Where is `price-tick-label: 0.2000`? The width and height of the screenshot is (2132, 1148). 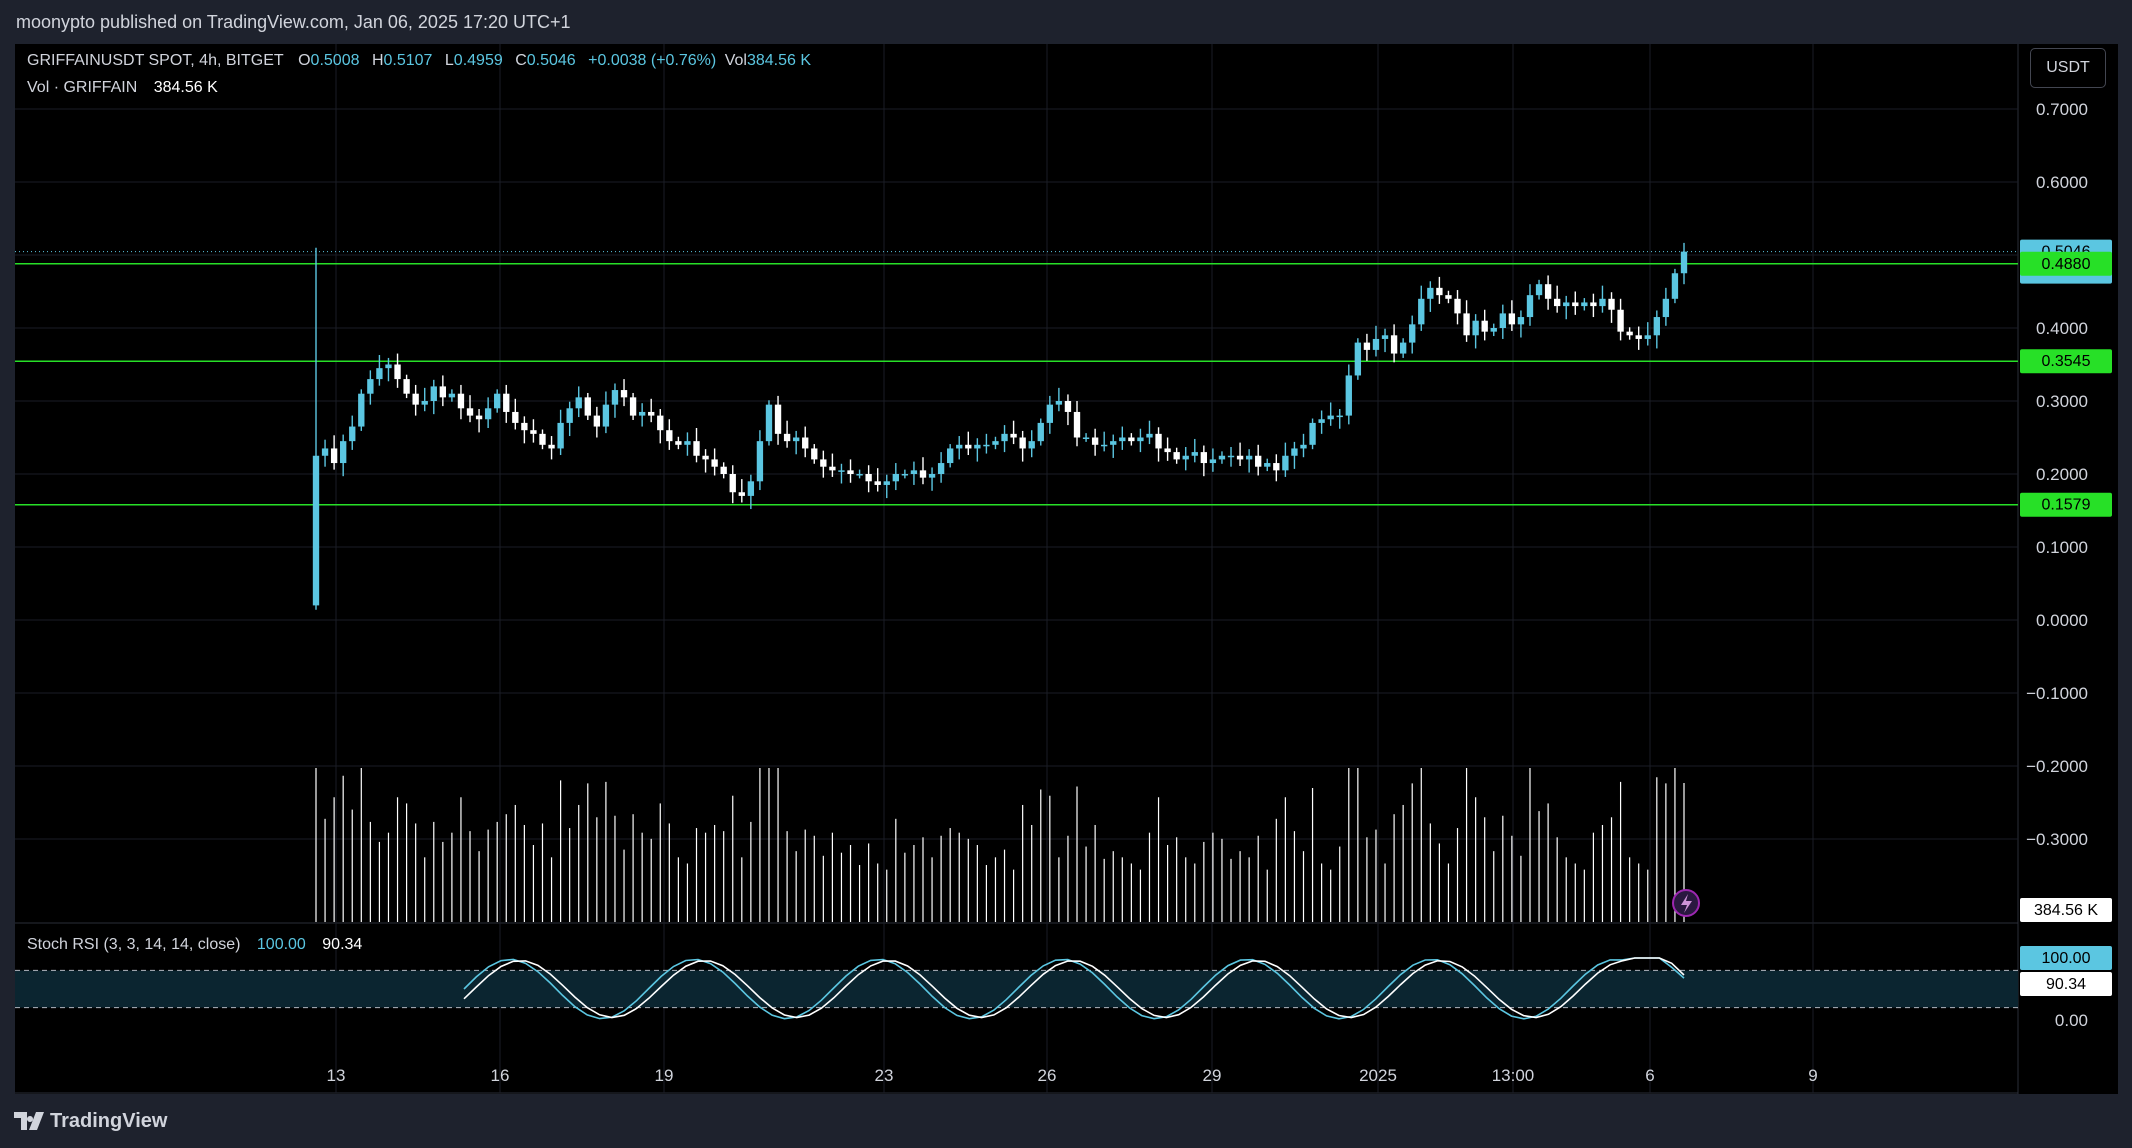
price-tick-label: 0.2000 is located at coordinates (2062, 474).